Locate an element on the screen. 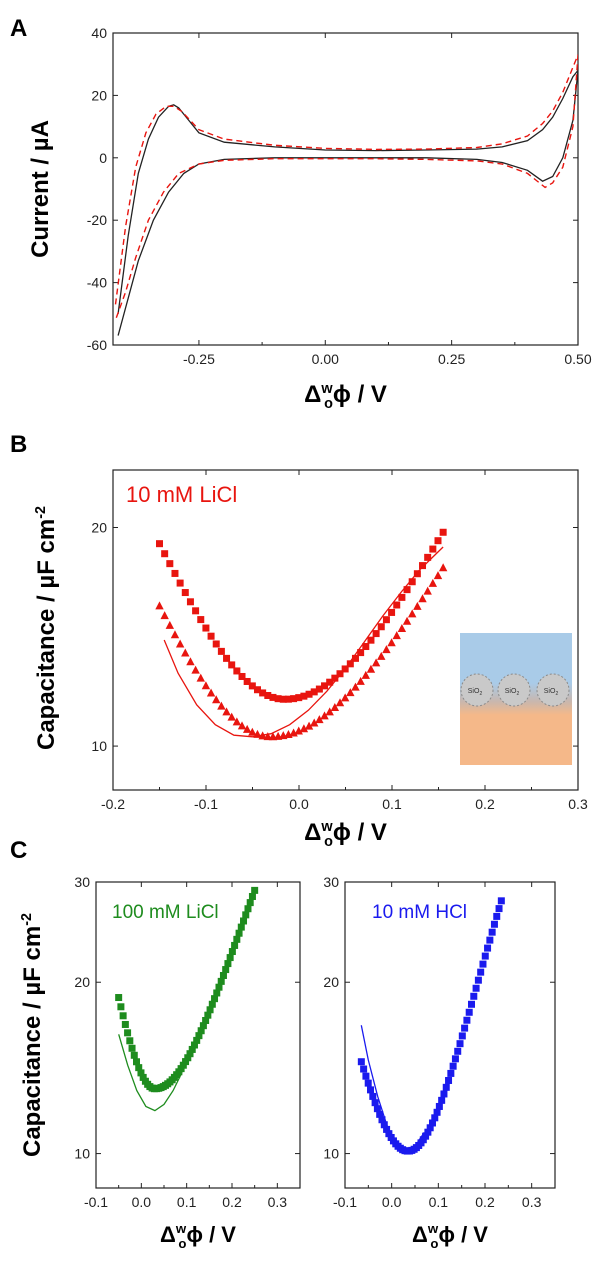 The height and width of the screenshot is (1277, 600). panel-c-right-annotation: 10 mM HCl is located at coordinates (419, 912).